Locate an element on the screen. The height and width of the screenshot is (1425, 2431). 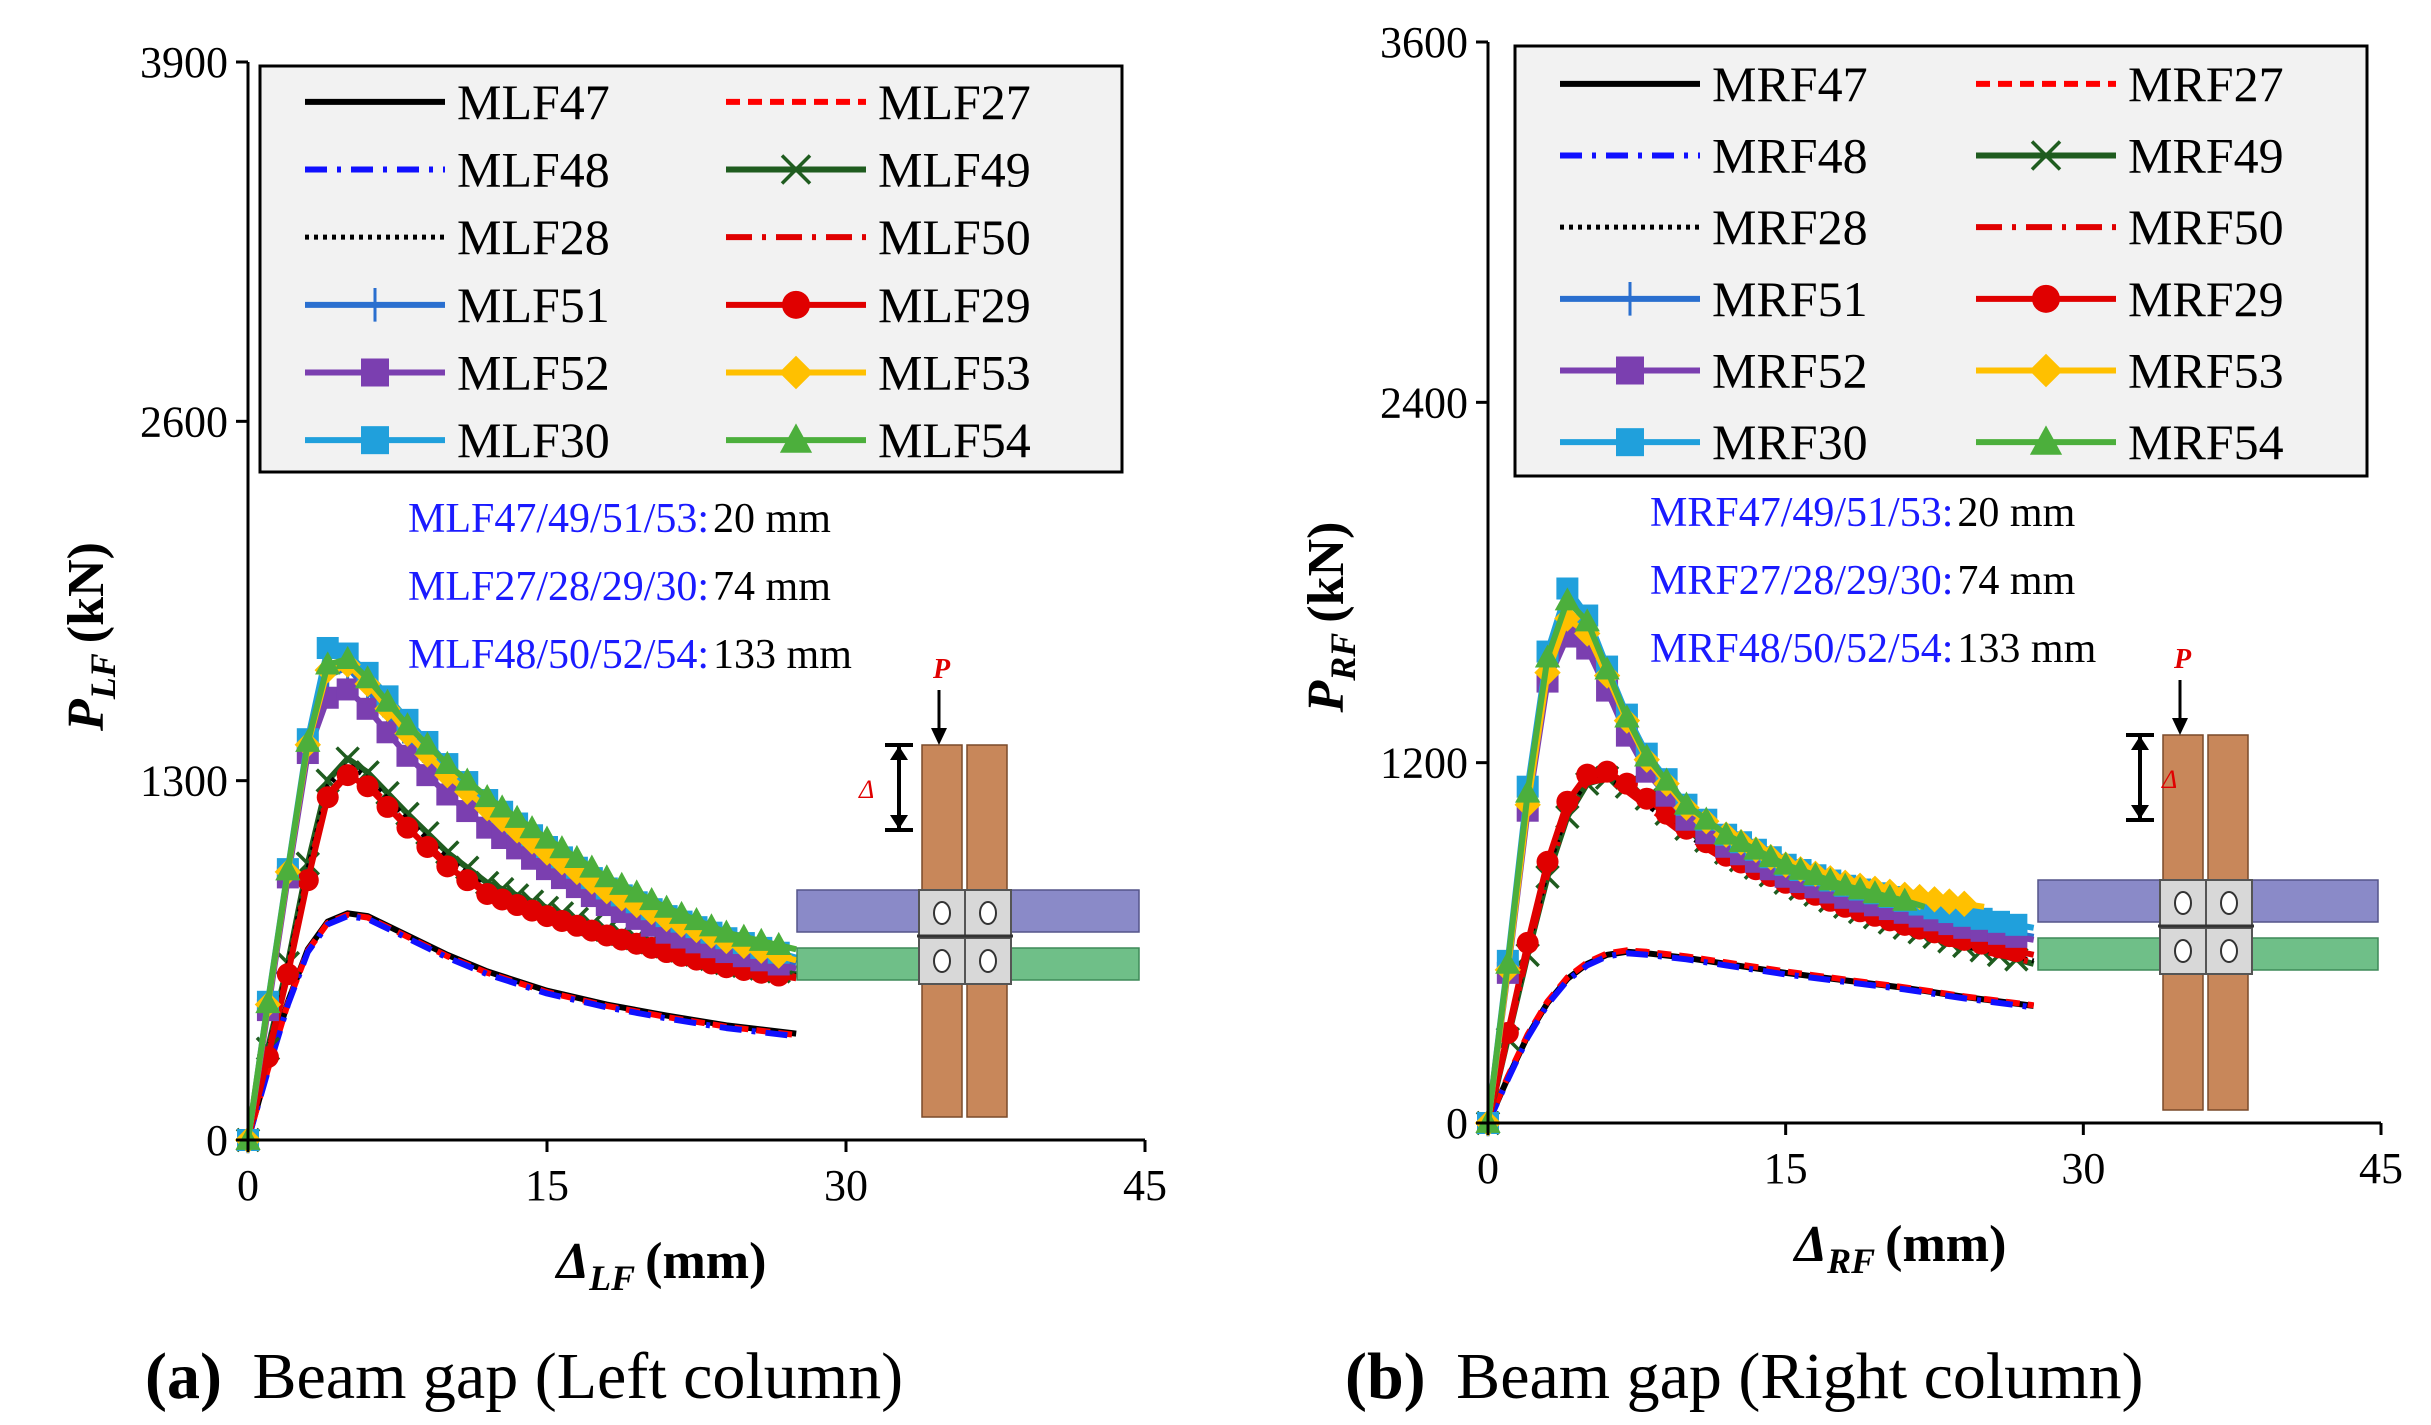
x-axis-title: ΔRF (mm) is located at coordinates (1900, 1248).